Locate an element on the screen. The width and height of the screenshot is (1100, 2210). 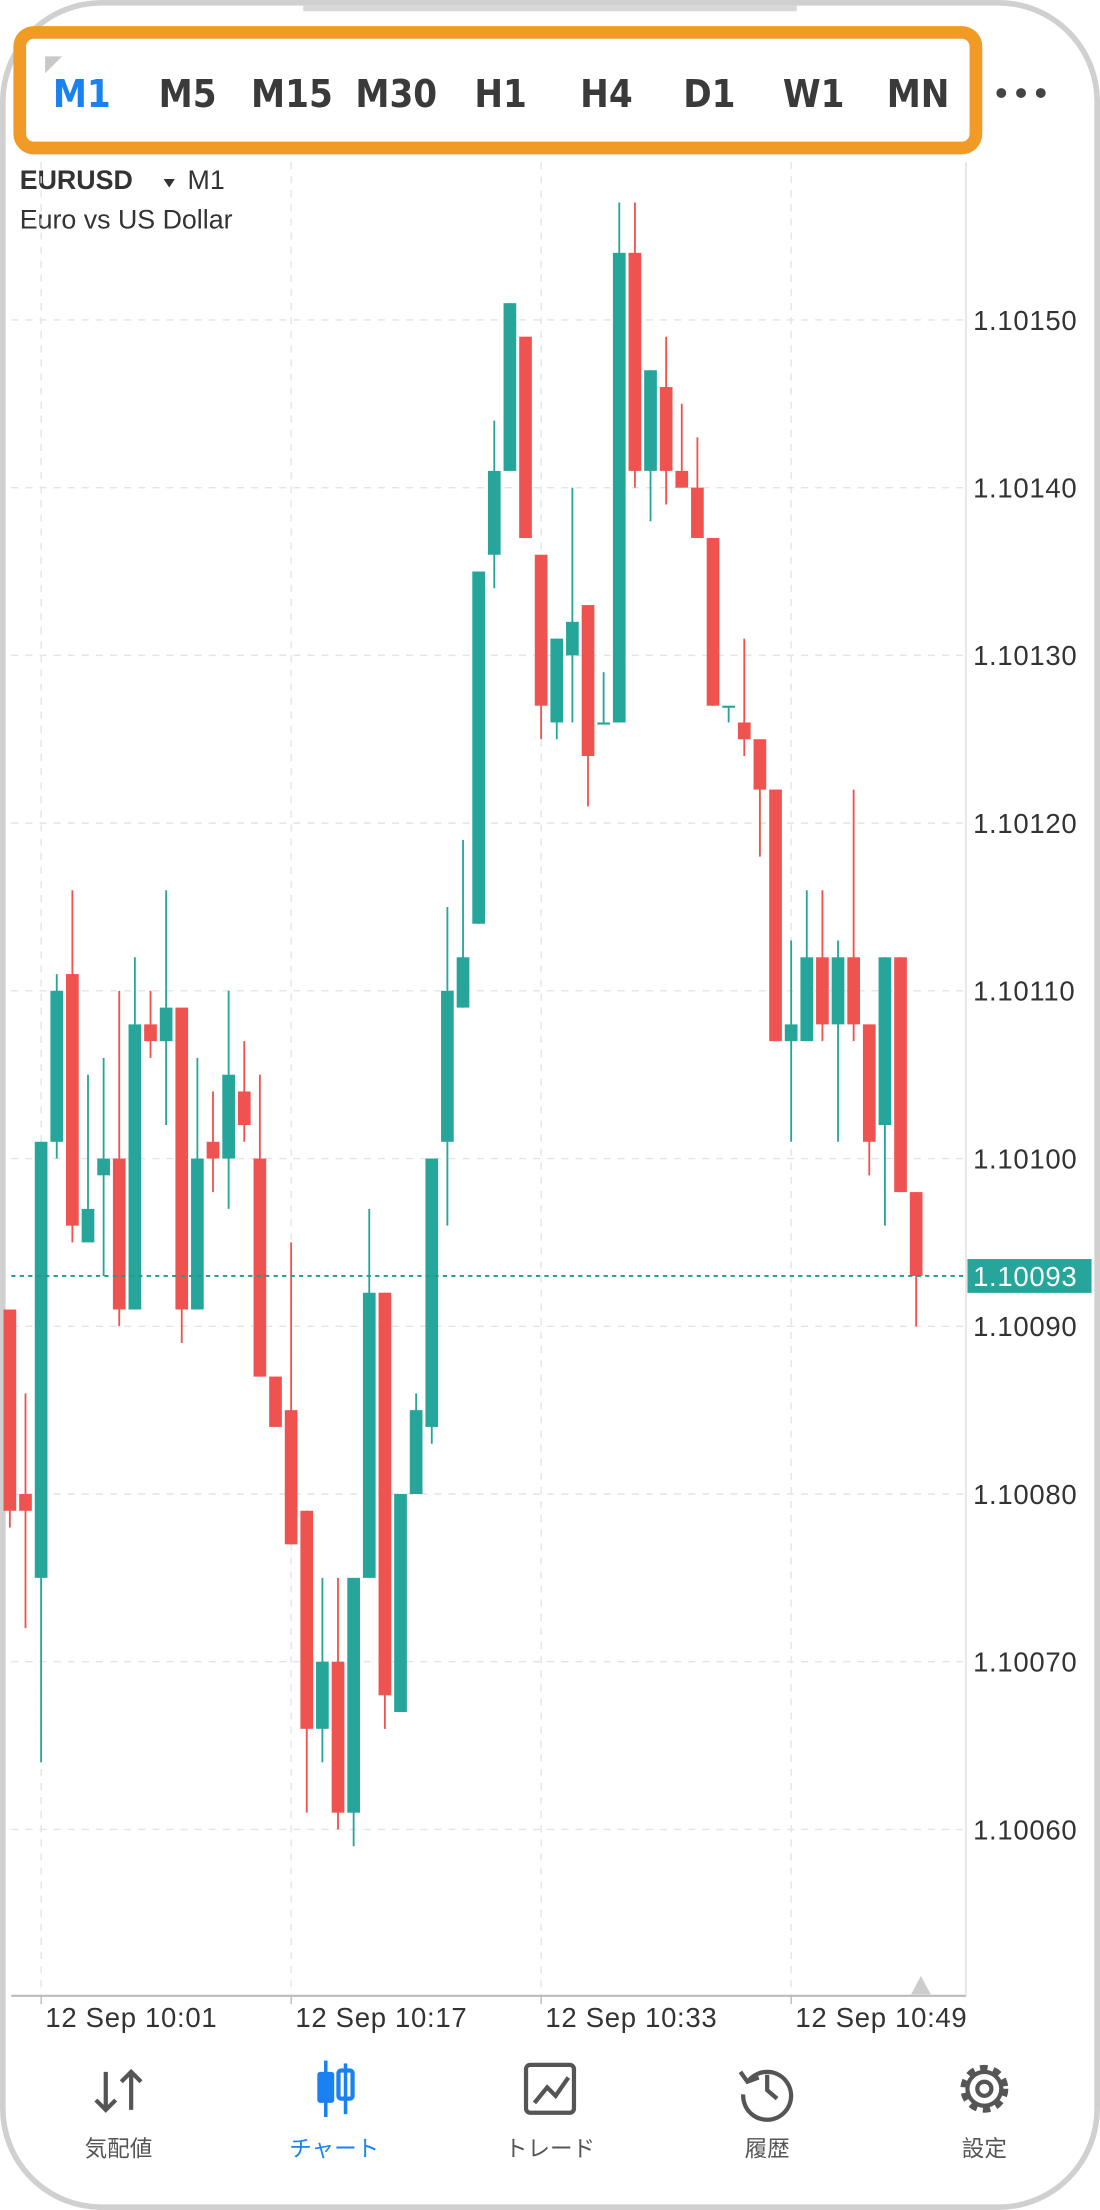
quotes-icon is located at coordinates (118, 2090).